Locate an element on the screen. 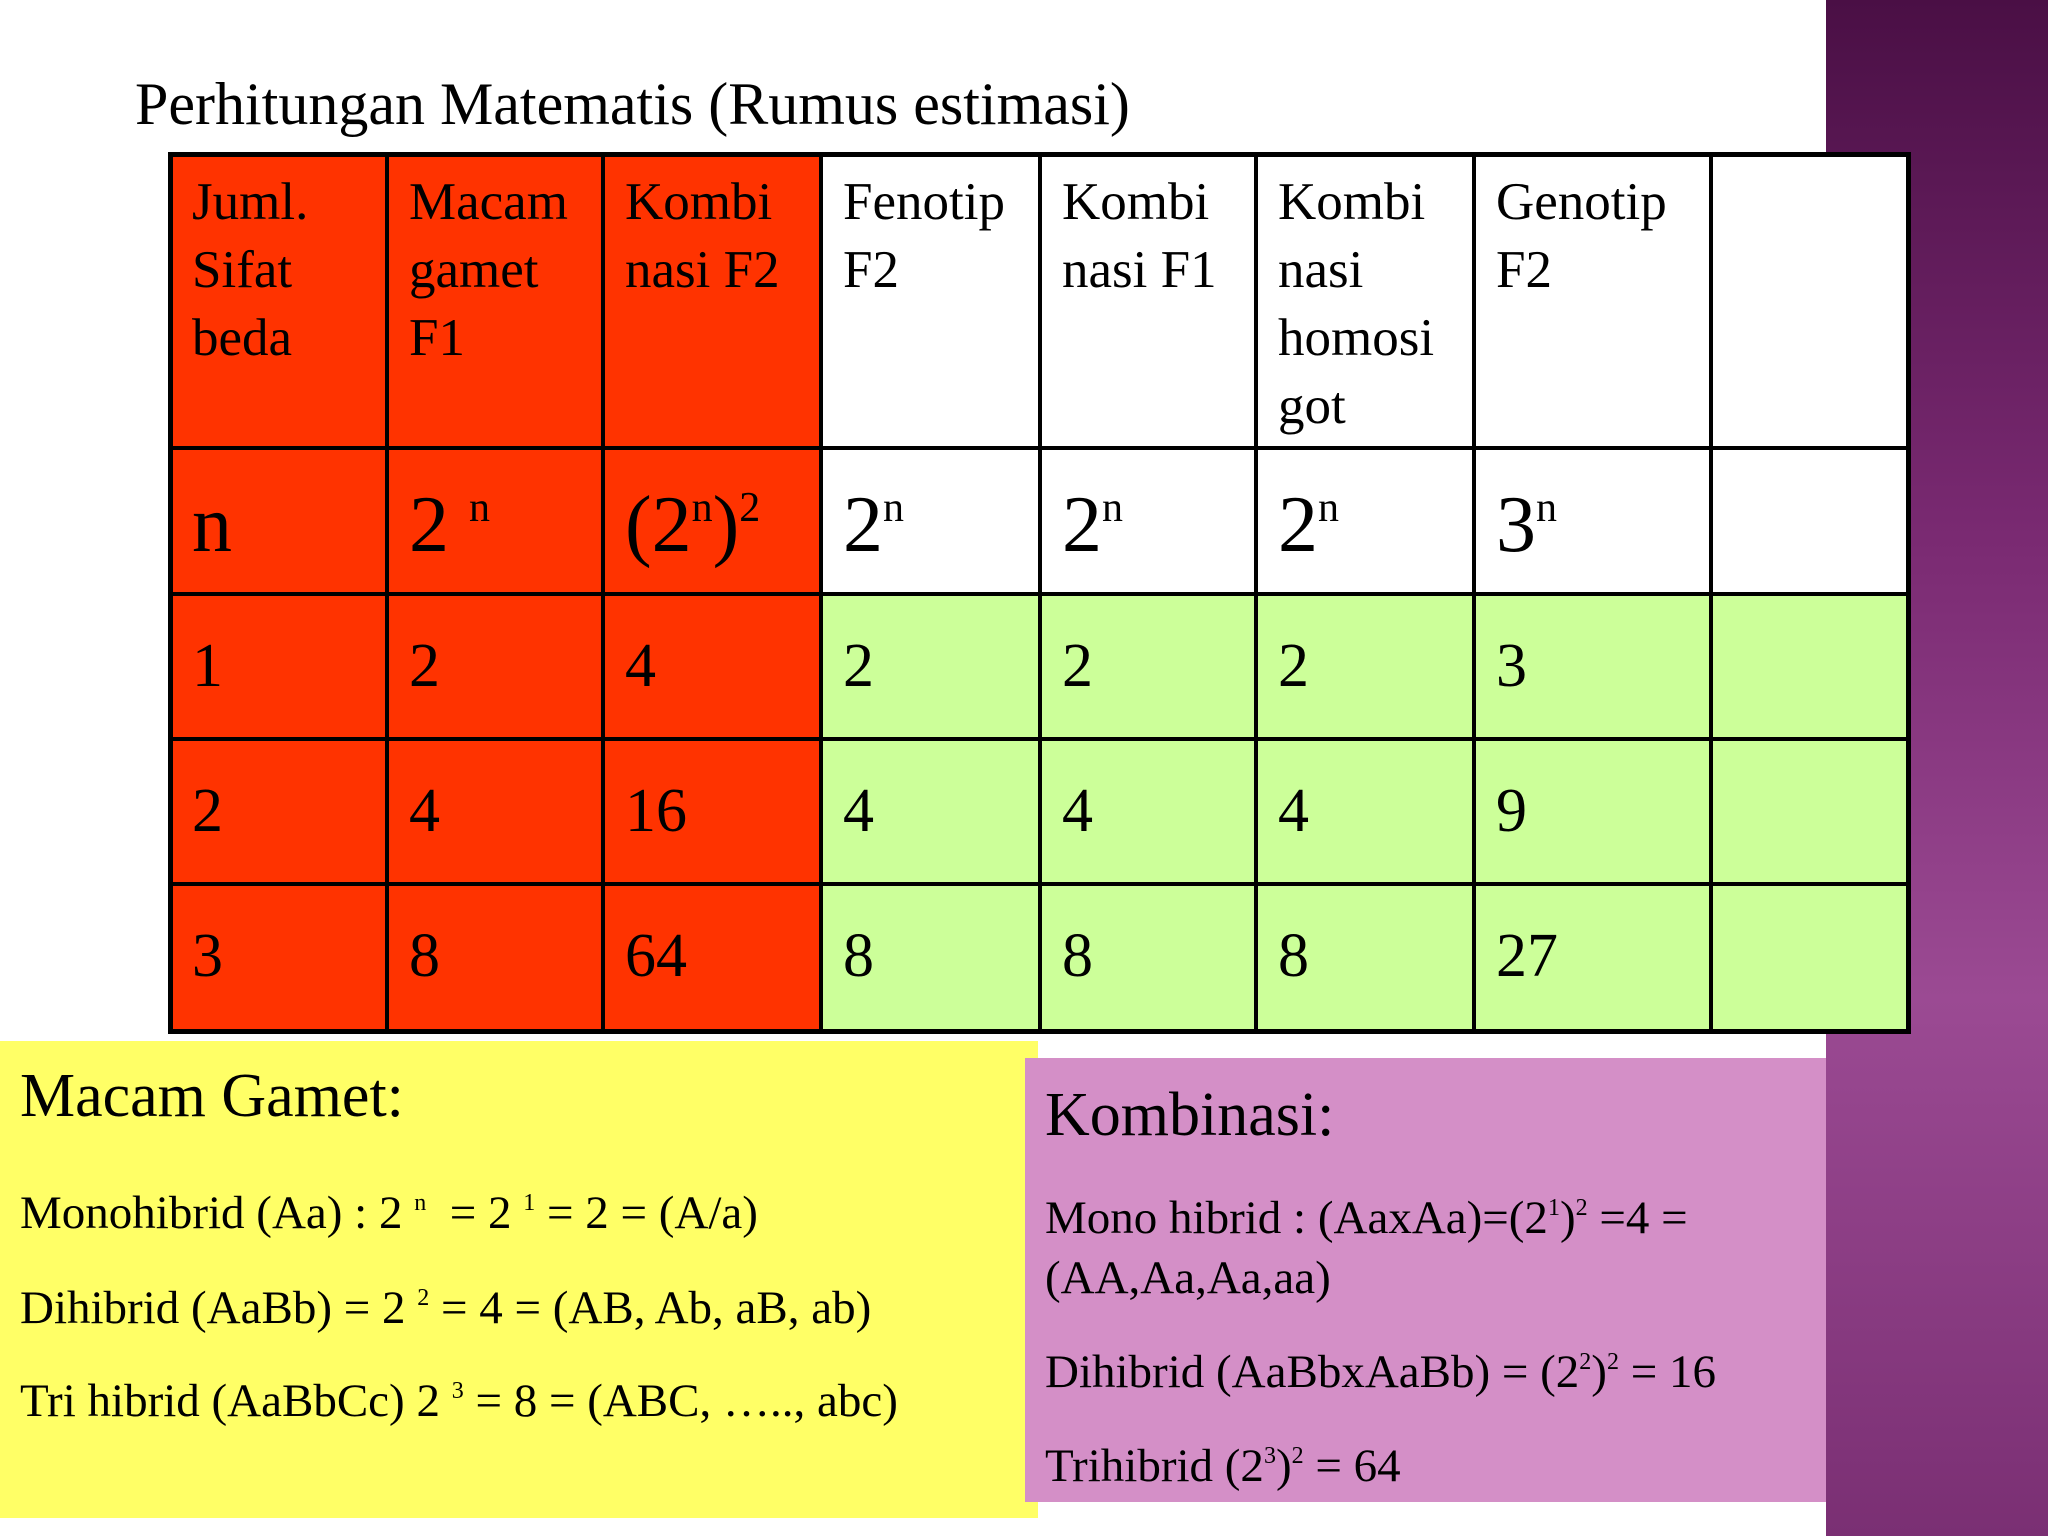  text-run: Dihibrid (AaBbxAaBb) = (2 is located at coordinates (1312, 1372).